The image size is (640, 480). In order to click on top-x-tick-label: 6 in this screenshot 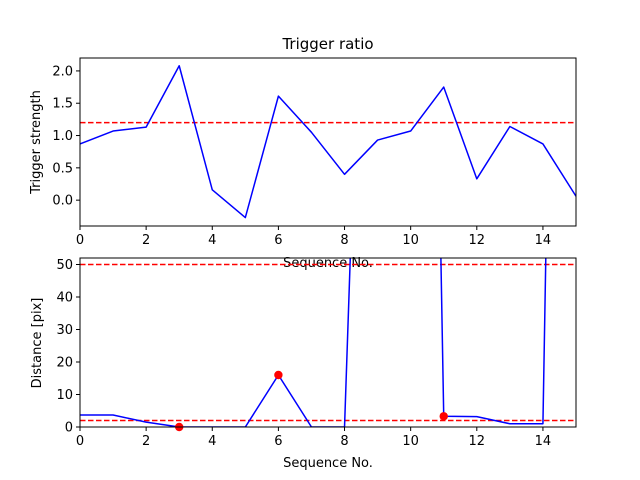, I will do `click(278, 240)`.